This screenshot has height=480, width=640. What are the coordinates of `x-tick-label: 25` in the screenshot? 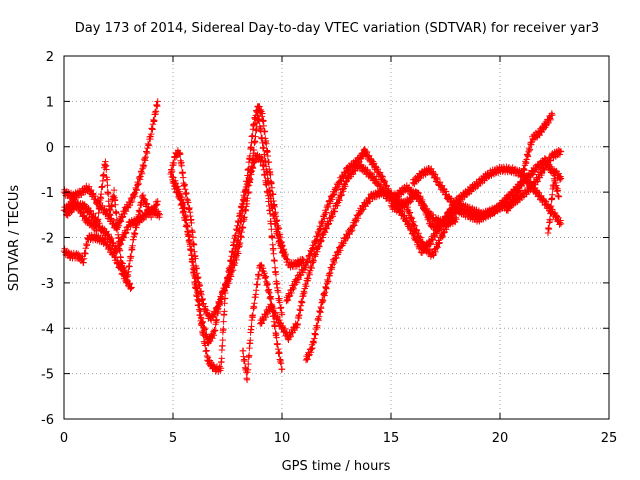 It's located at (609, 438).